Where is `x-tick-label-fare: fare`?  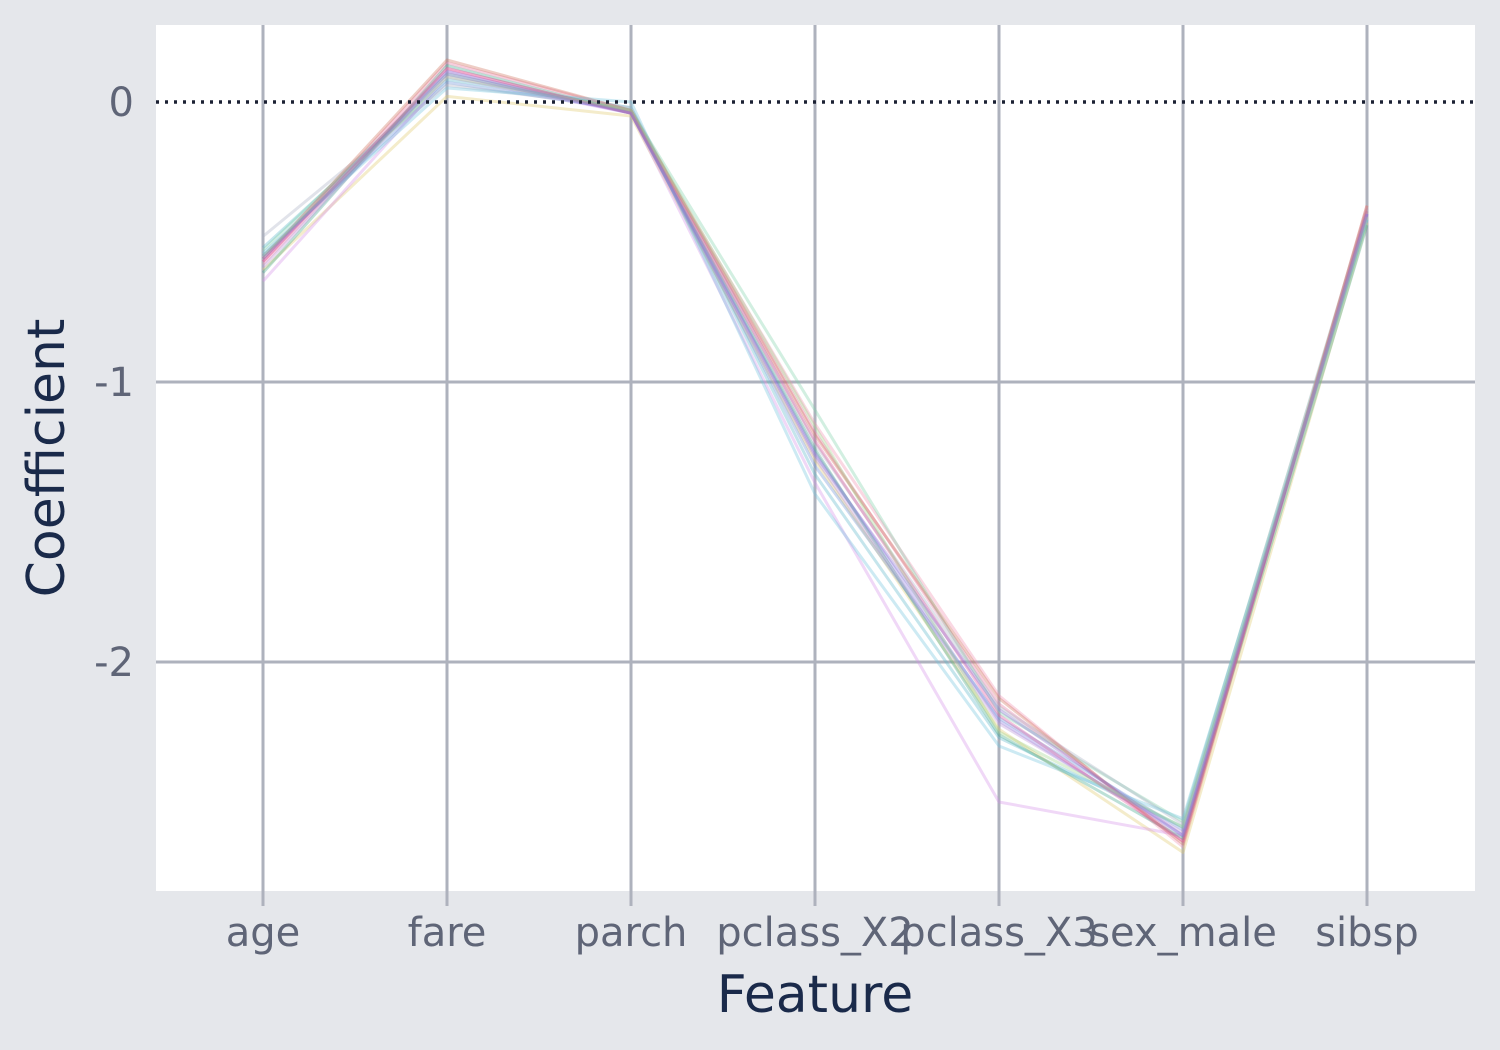 x-tick-label-fare: fare is located at coordinates (447, 933).